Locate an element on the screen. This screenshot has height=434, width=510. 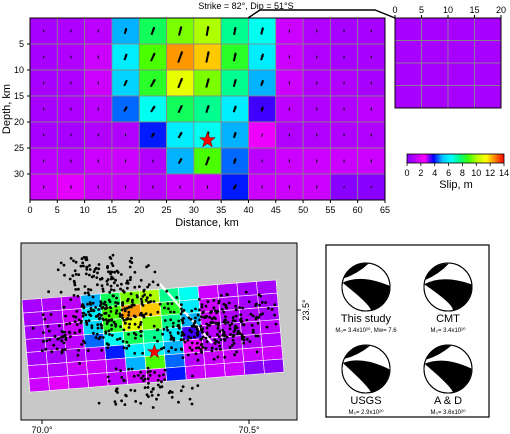
inset-x-tick-label: 20 is located at coordinates (501, 10).